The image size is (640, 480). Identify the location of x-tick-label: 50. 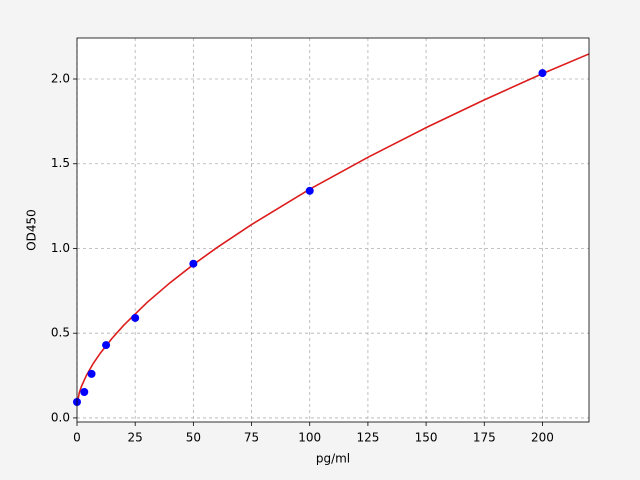
(193, 438).